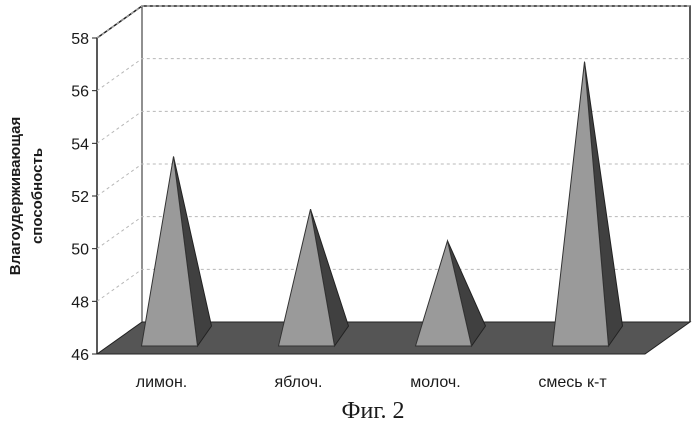 Image resolution: width=699 pixels, height=429 pixels. What do you see at coordinates (80, 92) in the screenshot?
I see `y-tick-label: 56` at bounding box center [80, 92].